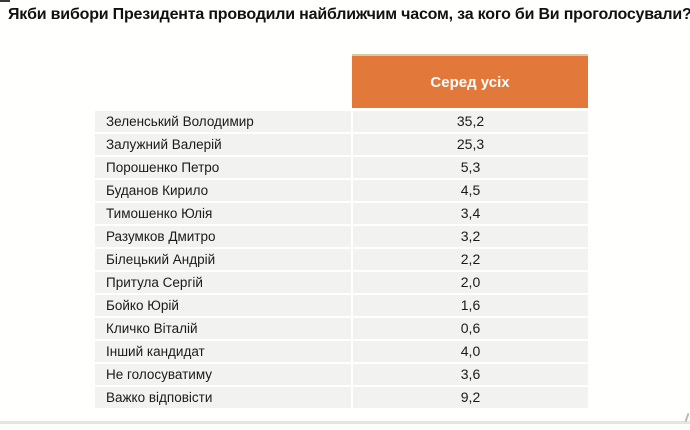  What do you see at coordinates (223, 236) in the screenshot?
I see `candidate-name-cell: Разумков Дмитро` at bounding box center [223, 236].